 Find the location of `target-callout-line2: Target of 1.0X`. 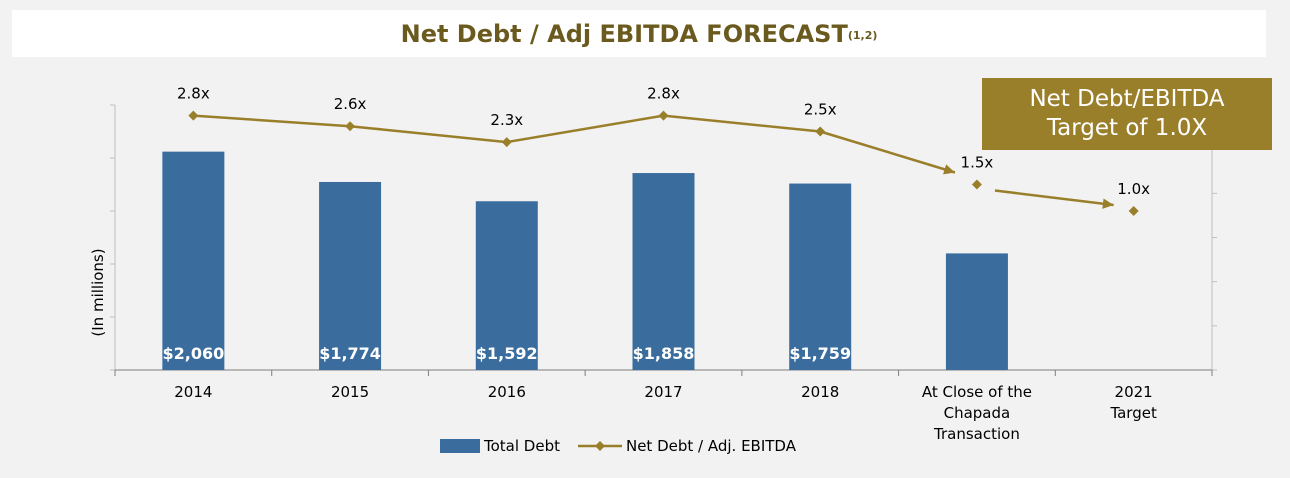

target-callout-line2: Target of 1.0X is located at coordinates (1127, 128).